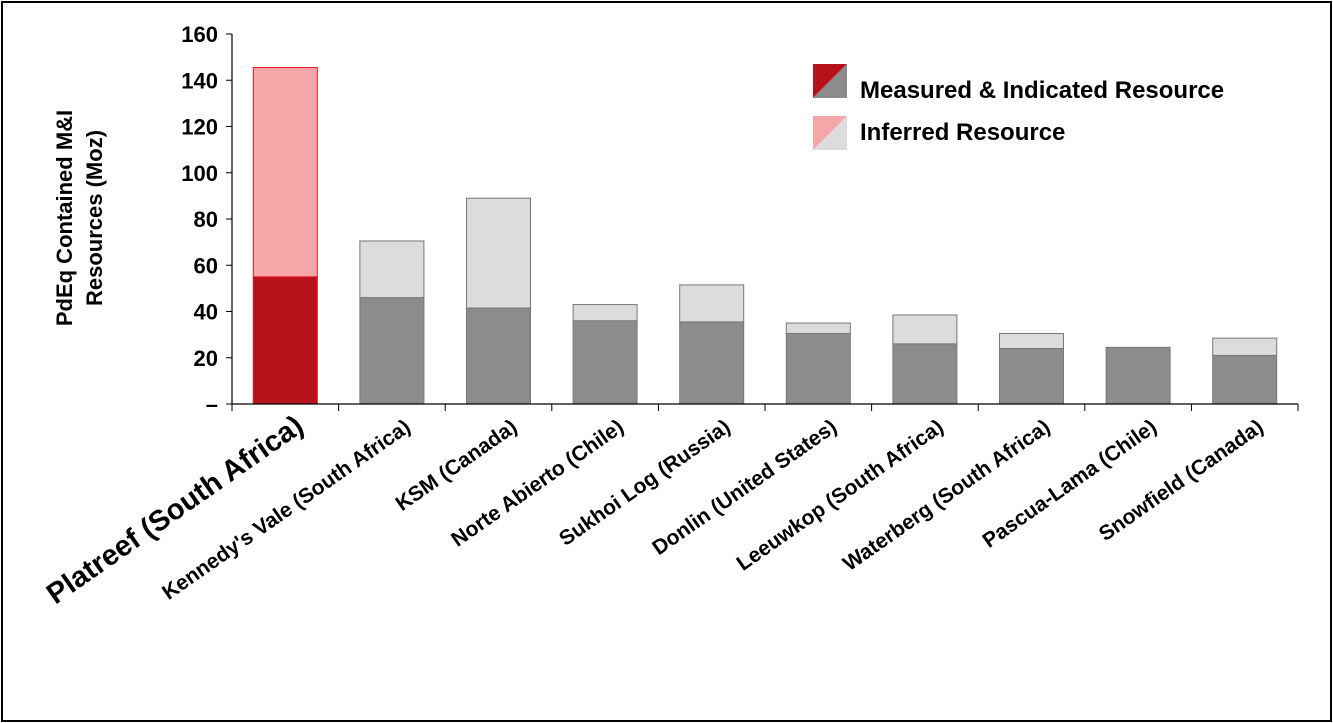 Image resolution: width=1333 pixels, height=723 pixels. I want to click on x-tick-label: Waterberg (South Africa), so click(946, 495).